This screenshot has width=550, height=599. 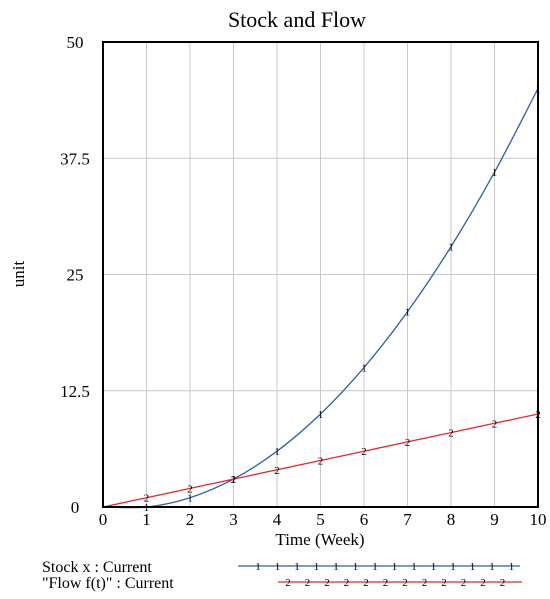 I want to click on x-tick-label: 7, so click(x=407, y=519).